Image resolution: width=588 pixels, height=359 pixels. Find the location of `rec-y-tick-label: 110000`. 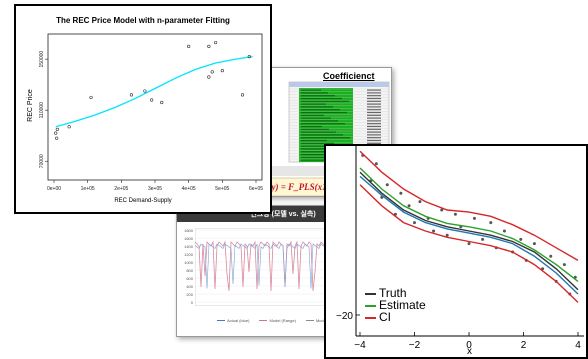

rec-y-tick-label: 110000 is located at coordinates (42, 110).